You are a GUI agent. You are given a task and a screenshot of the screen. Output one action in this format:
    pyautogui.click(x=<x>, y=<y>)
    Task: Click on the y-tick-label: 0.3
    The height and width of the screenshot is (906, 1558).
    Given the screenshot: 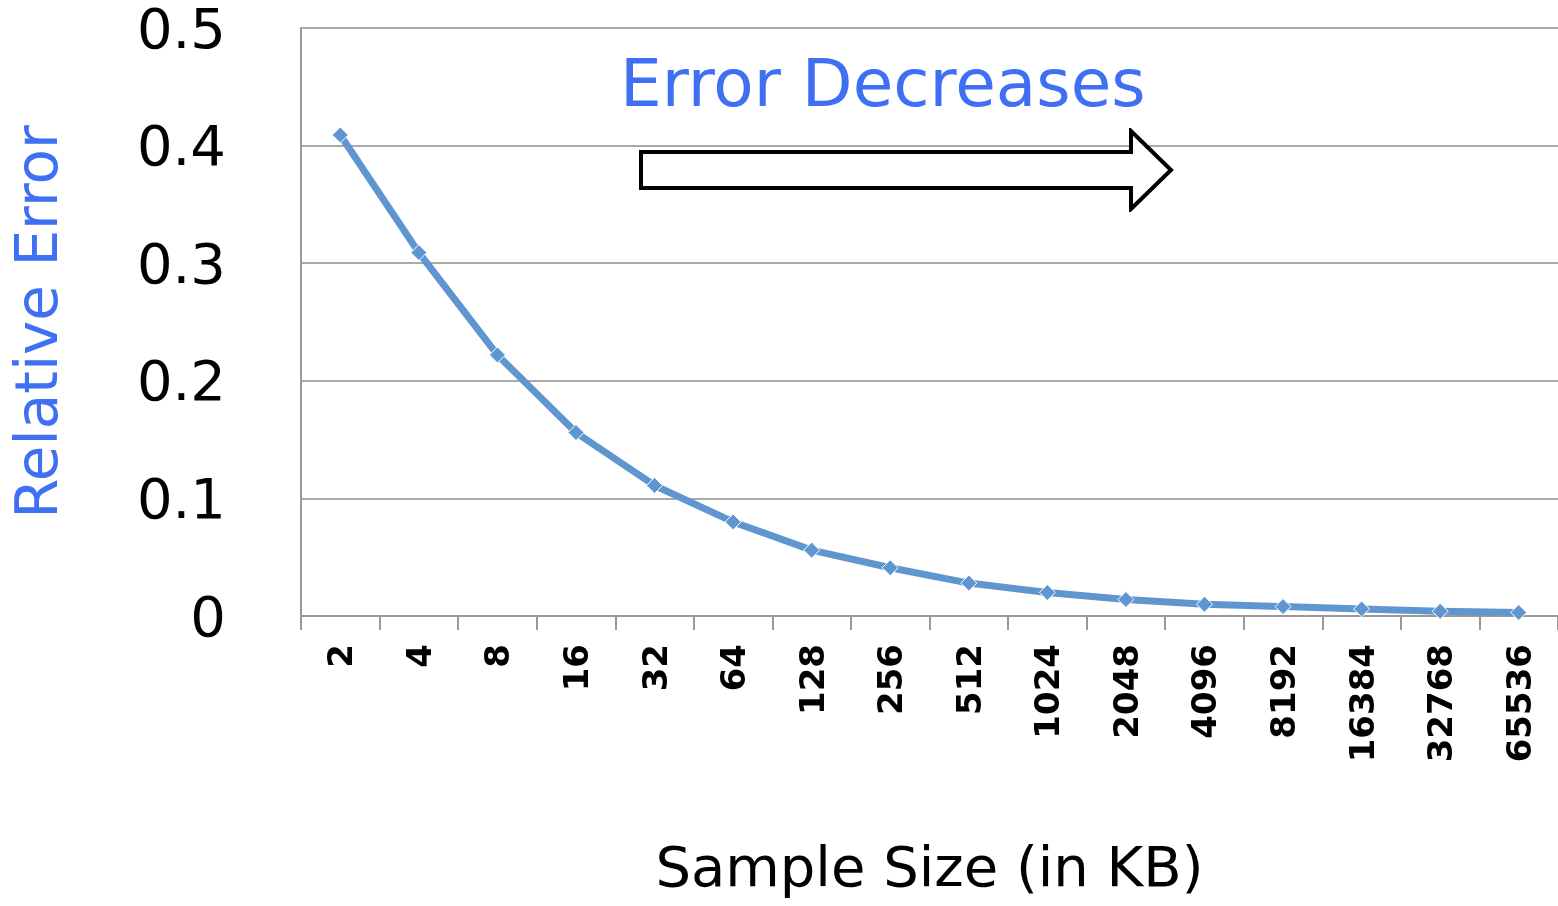 What is the action you would take?
    pyautogui.click(x=181, y=263)
    